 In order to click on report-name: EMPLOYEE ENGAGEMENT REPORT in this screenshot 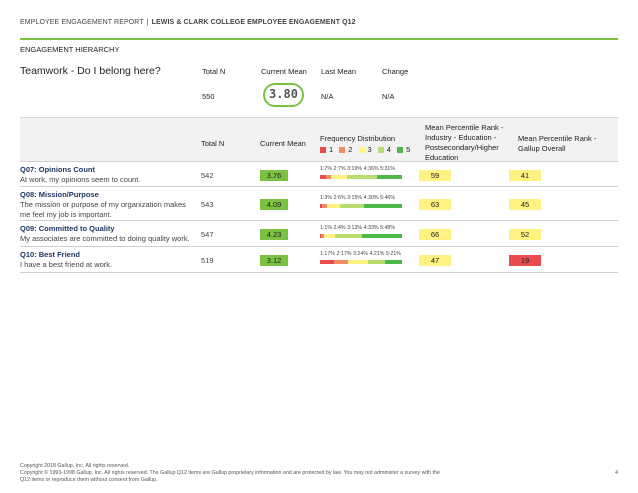, I will do `click(82, 22)`.